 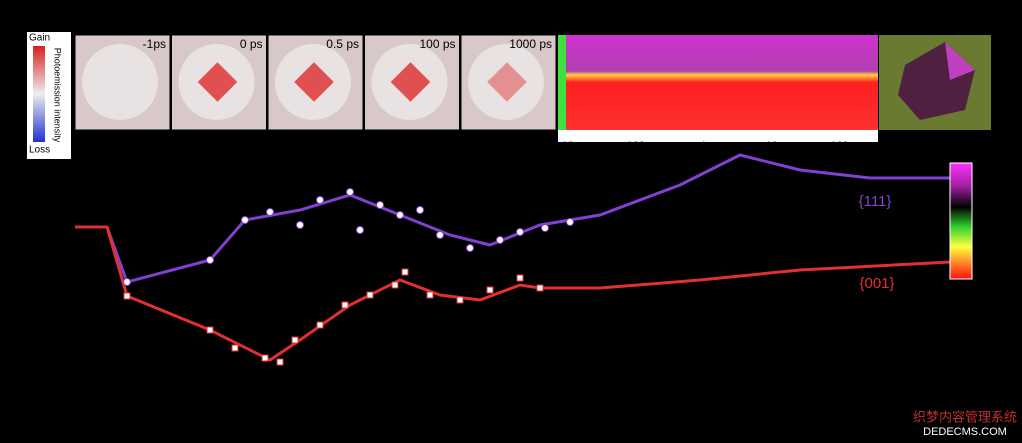 I want to click on panel-label: 1000 ps, so click(x=530, y=44).